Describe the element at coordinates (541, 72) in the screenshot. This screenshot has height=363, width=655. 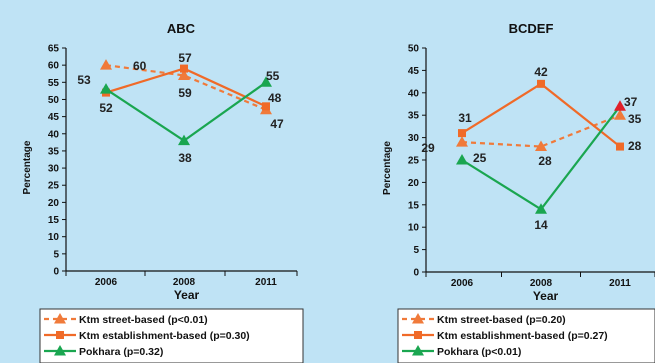
I see `data-label: 42` at that location.